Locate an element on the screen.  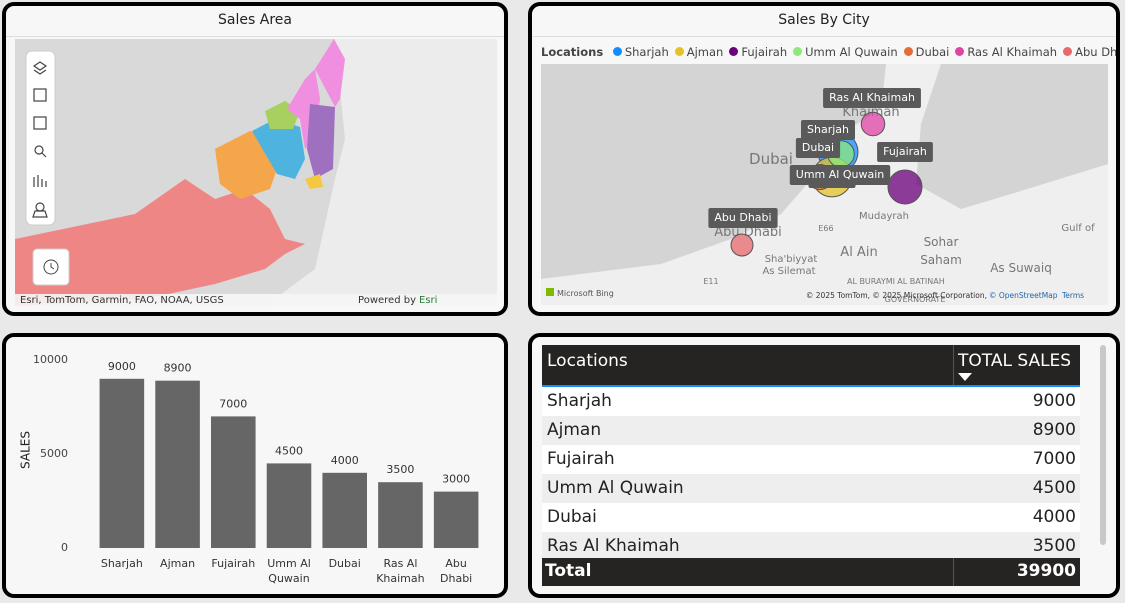
table-cell: 7000 is located at coordinates (1054, 459).